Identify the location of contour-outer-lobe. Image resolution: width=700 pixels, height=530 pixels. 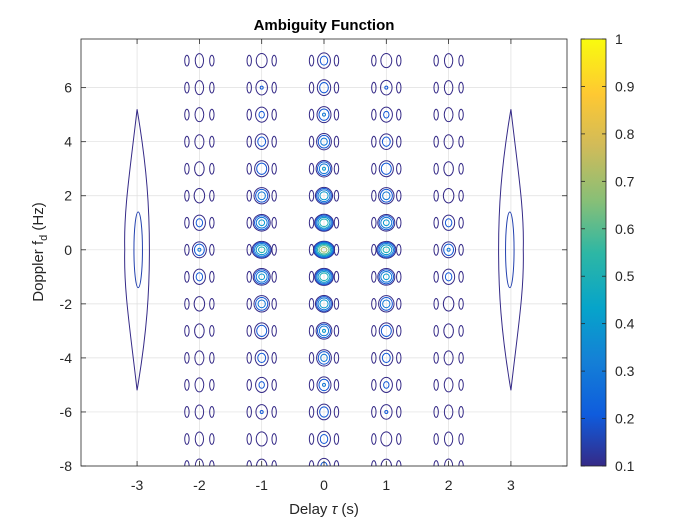
(511, 250).